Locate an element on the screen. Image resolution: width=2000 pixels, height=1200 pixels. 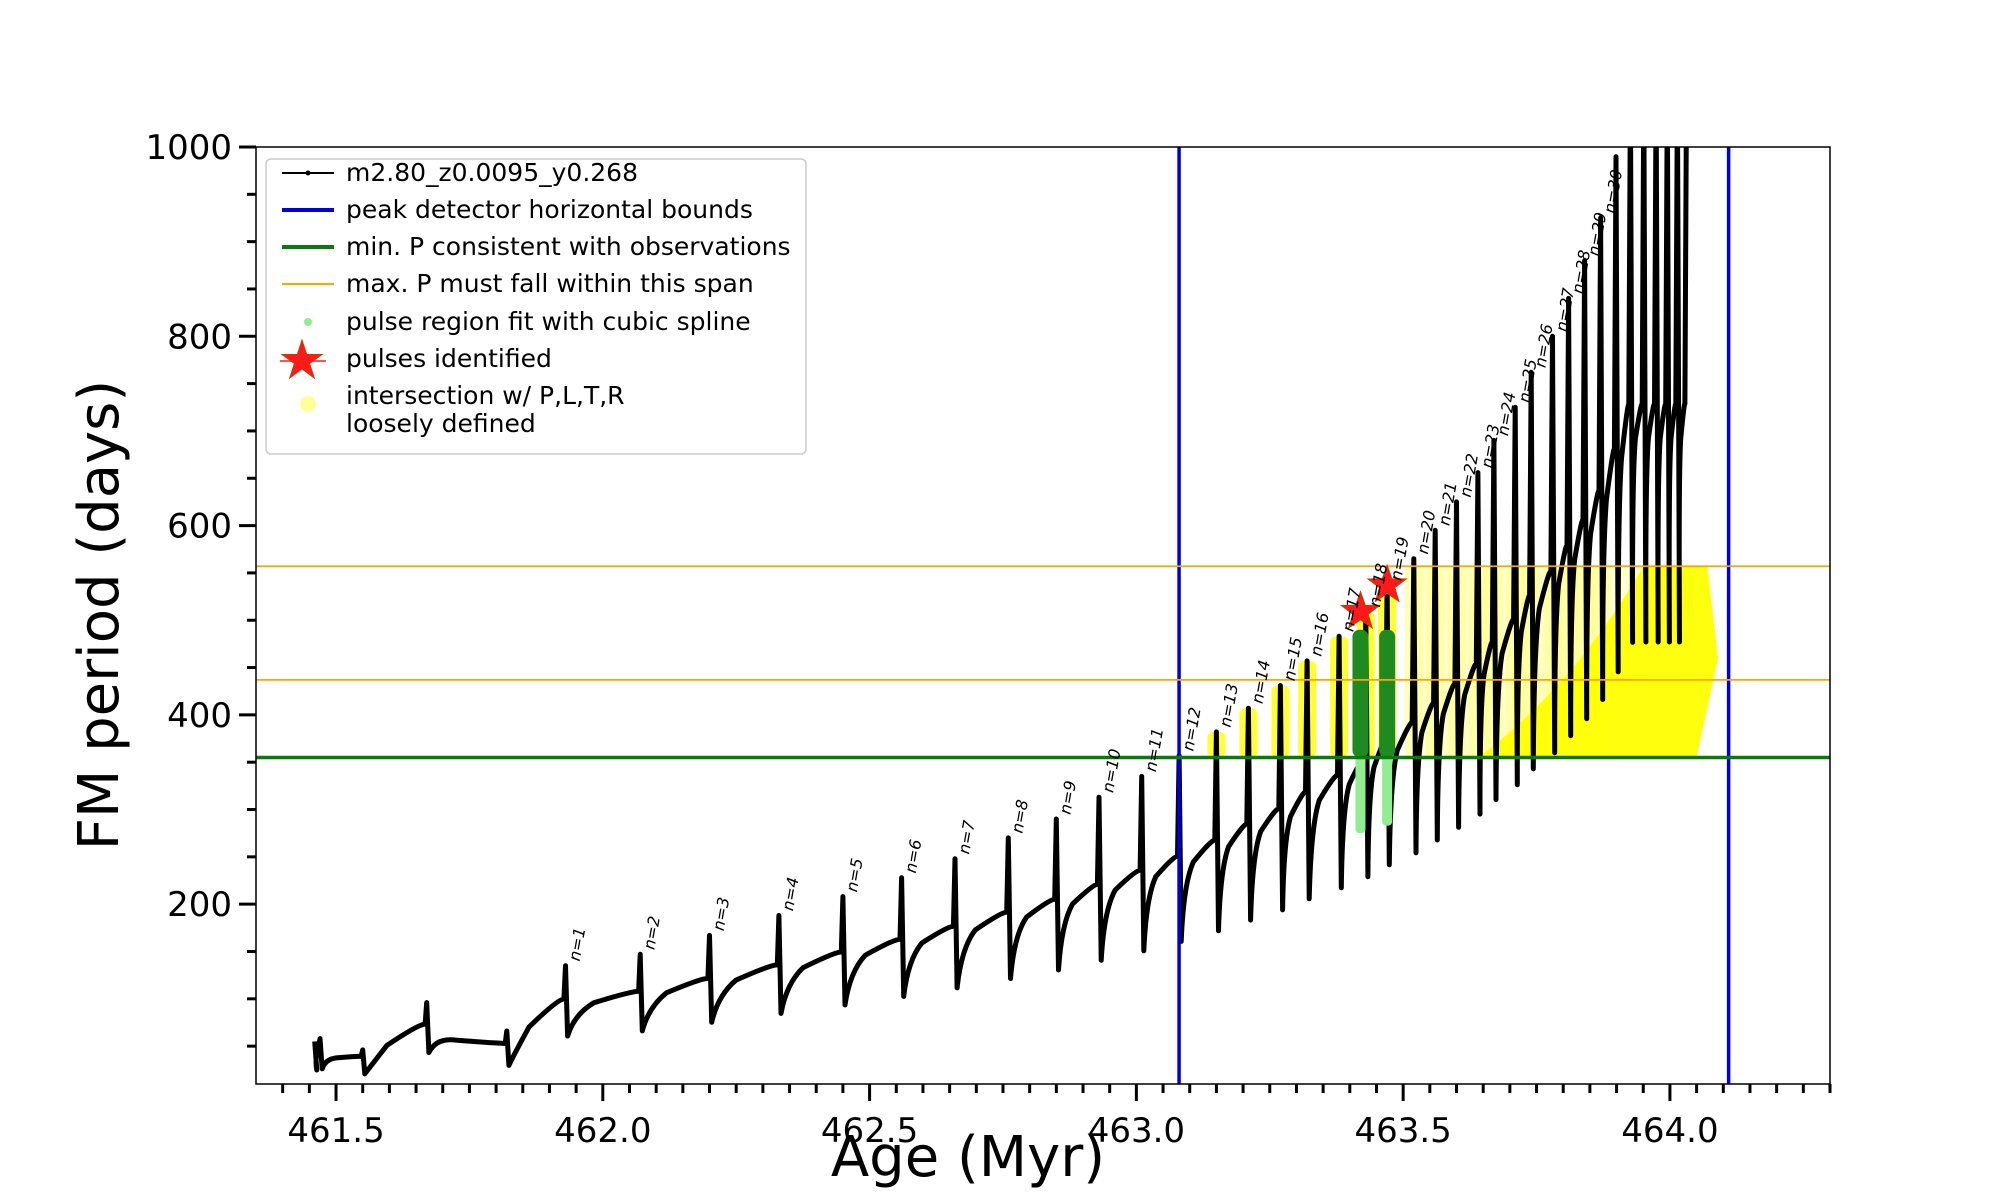
pulse-label: n=30 is located at coordinates (1613, 191).